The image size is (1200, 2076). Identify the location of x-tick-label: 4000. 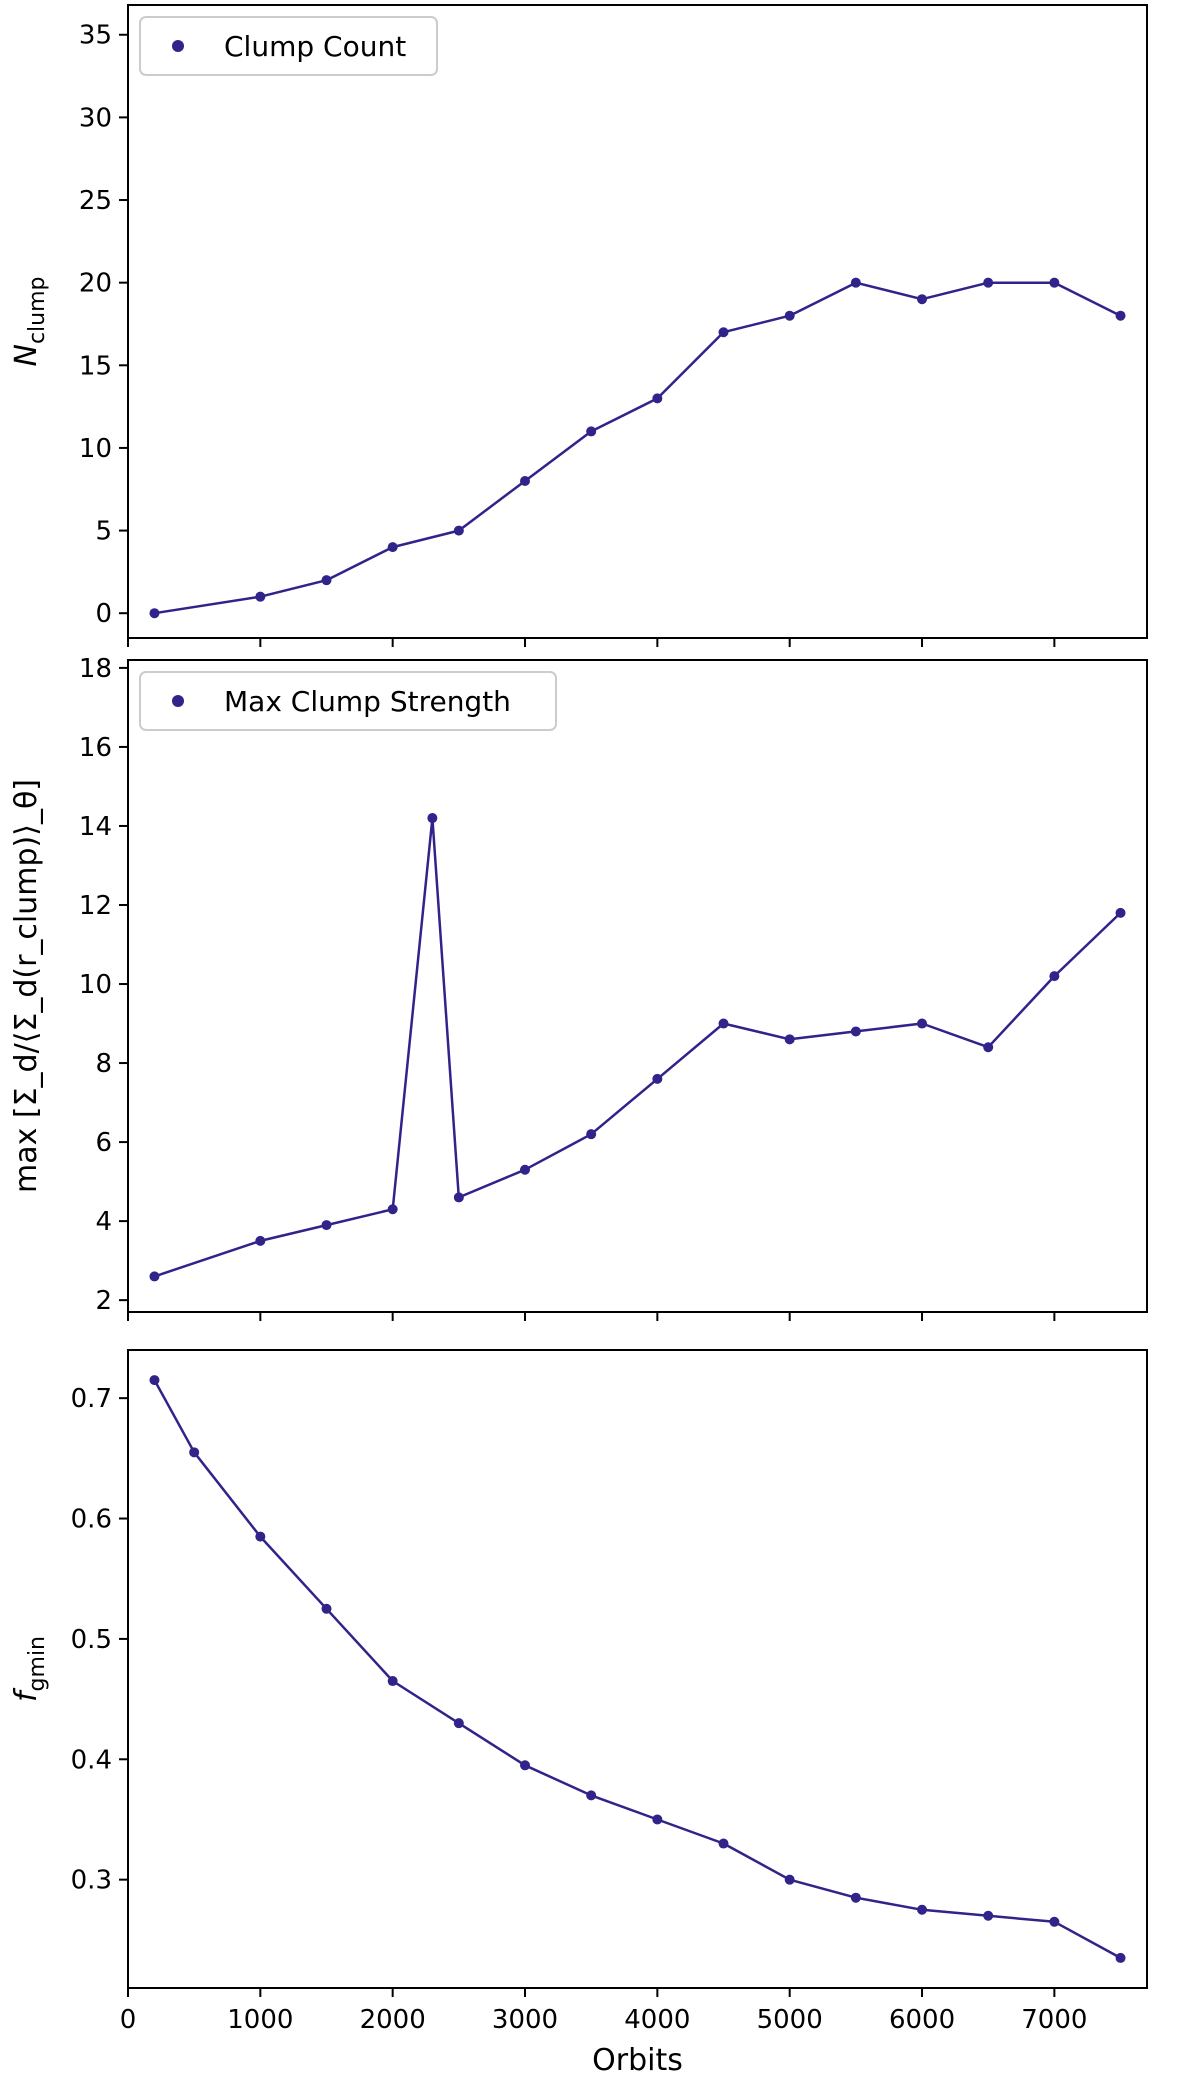
(657, 2020).